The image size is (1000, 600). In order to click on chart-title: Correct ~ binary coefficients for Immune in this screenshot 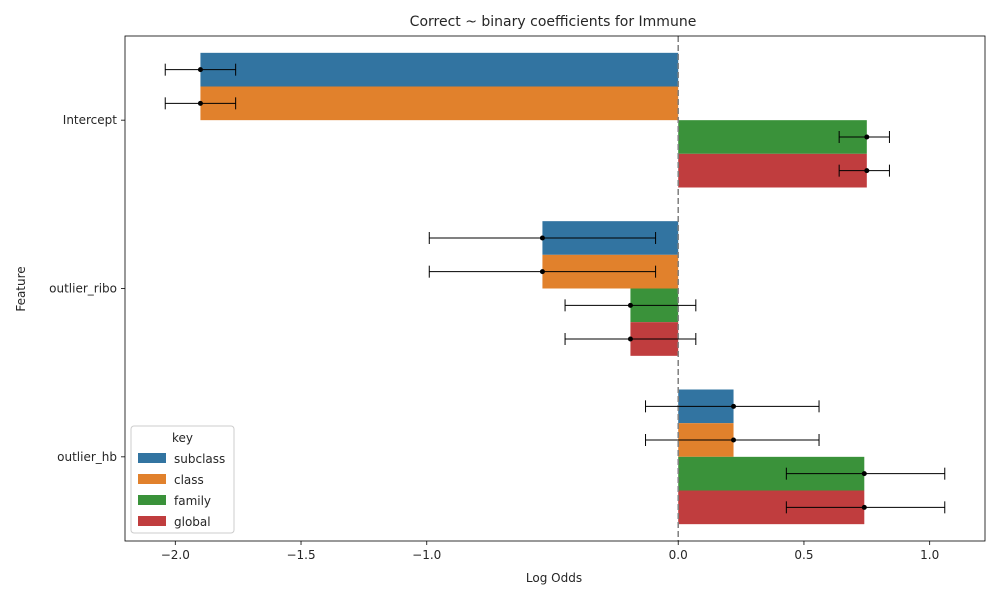, I will do `click(553, 22)`.